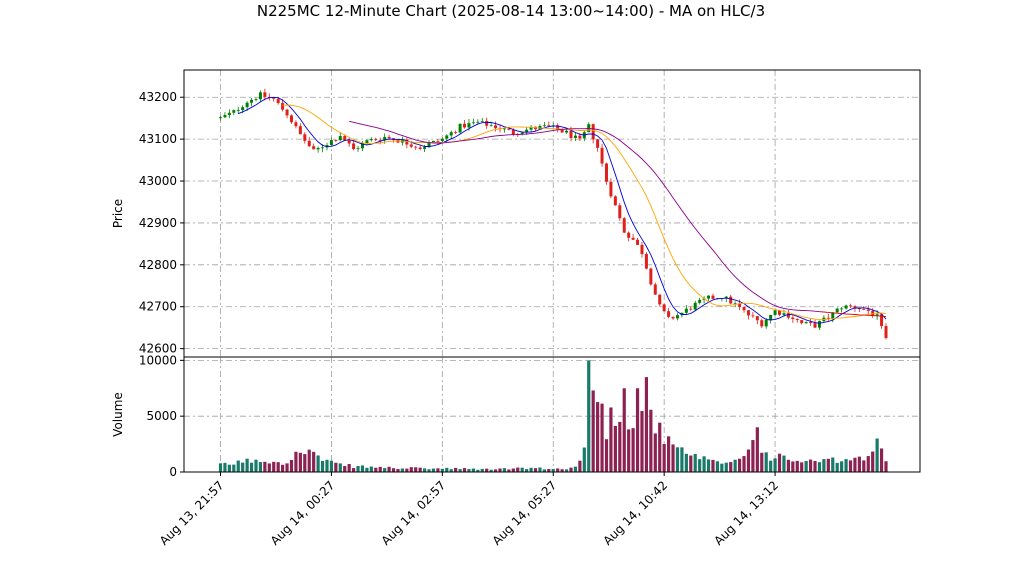  Describe the element at coordinates (158, 360) in the screenshot. I see `volume-ytick-label: 10000` at that location.